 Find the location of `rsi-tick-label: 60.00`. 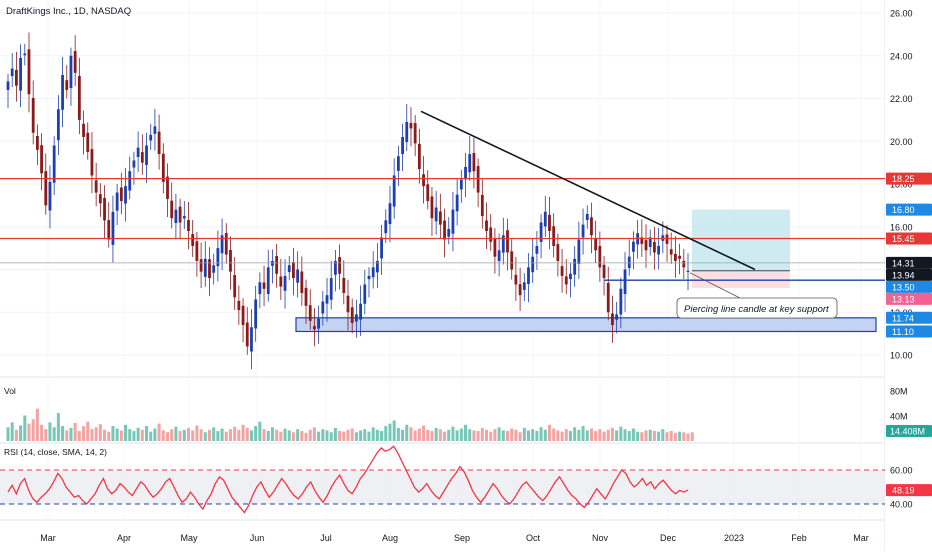

rsi-tick-label: 60.00 is located at coordinates (901, 471).